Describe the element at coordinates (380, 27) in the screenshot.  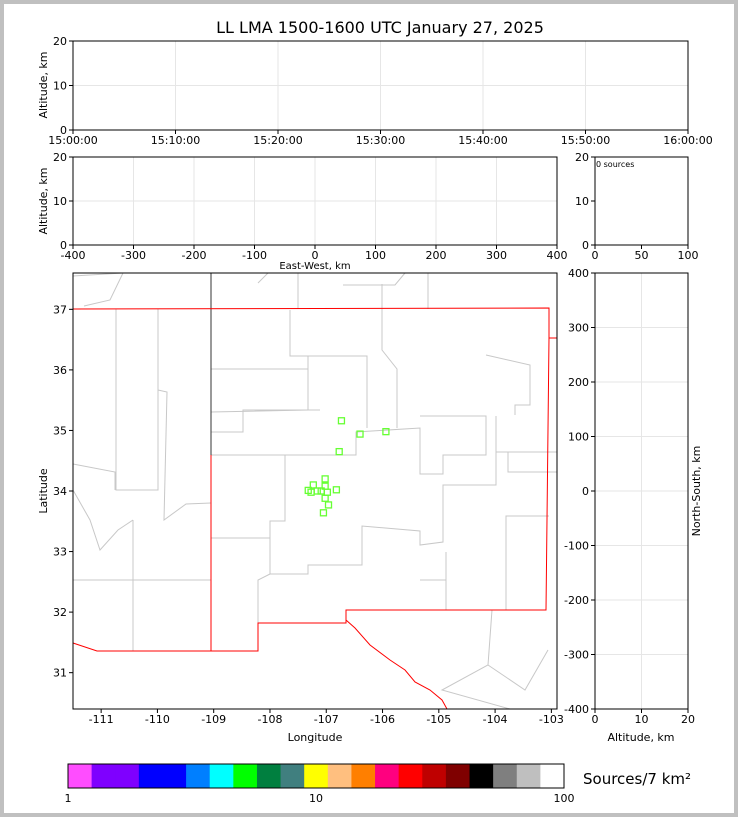
I see `chart-title: LL LMA 1500-1600 UTC January 27, 2025` at that location.